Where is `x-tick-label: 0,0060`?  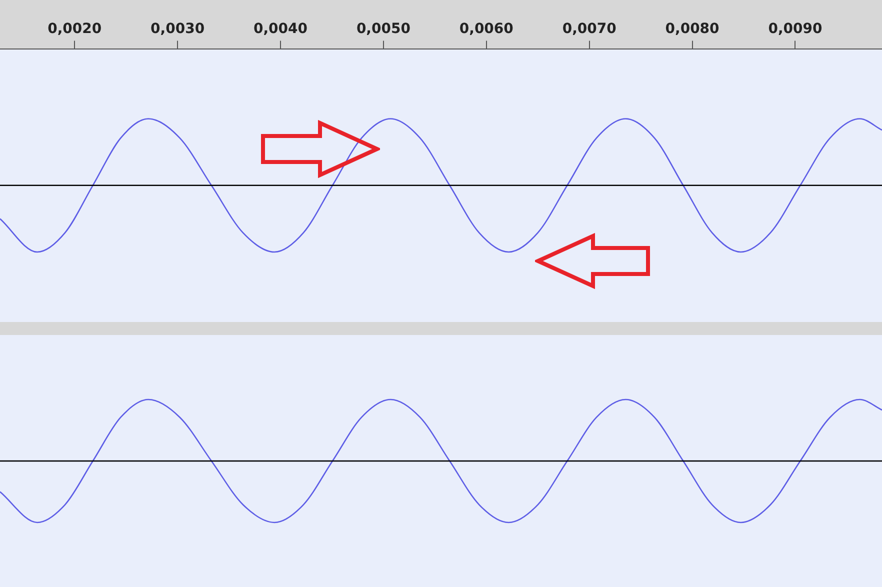 x-tick-label: 0,0060 is located at coordinates (486, 29).